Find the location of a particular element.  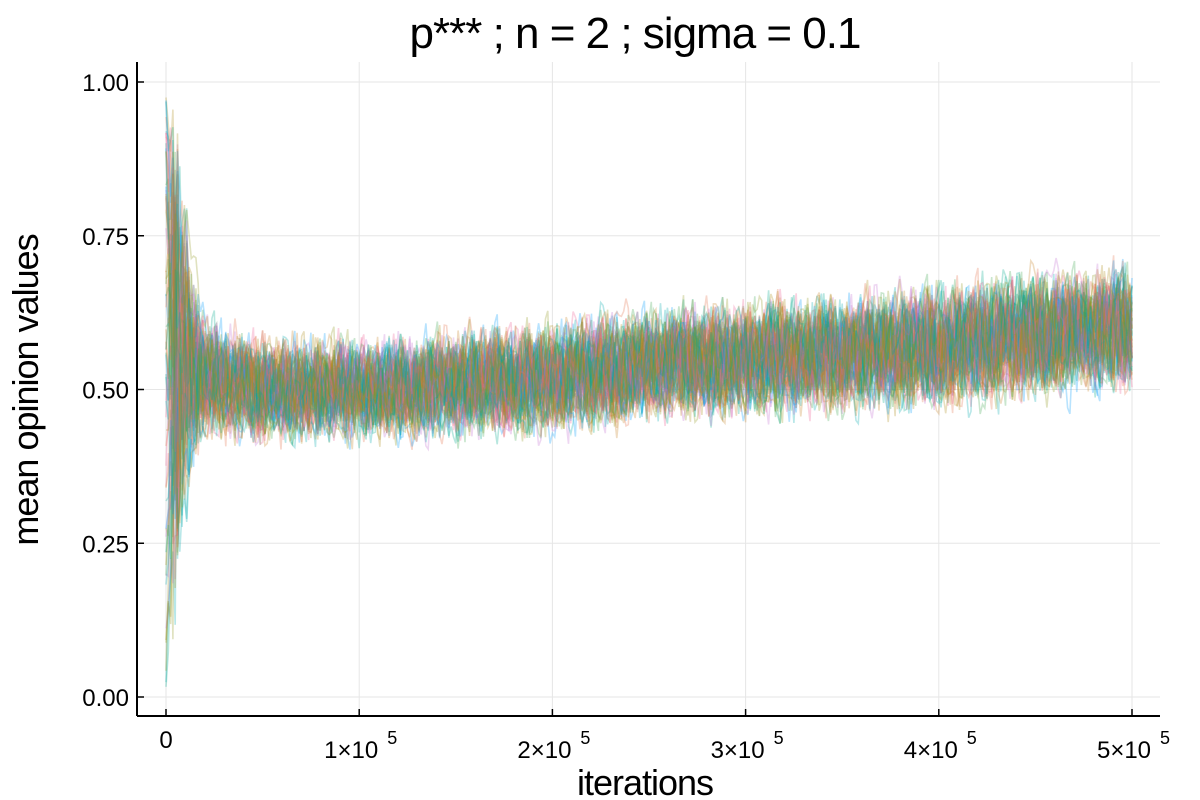

y-axis-label: mean opinion values is located at coordinates (25, 389).